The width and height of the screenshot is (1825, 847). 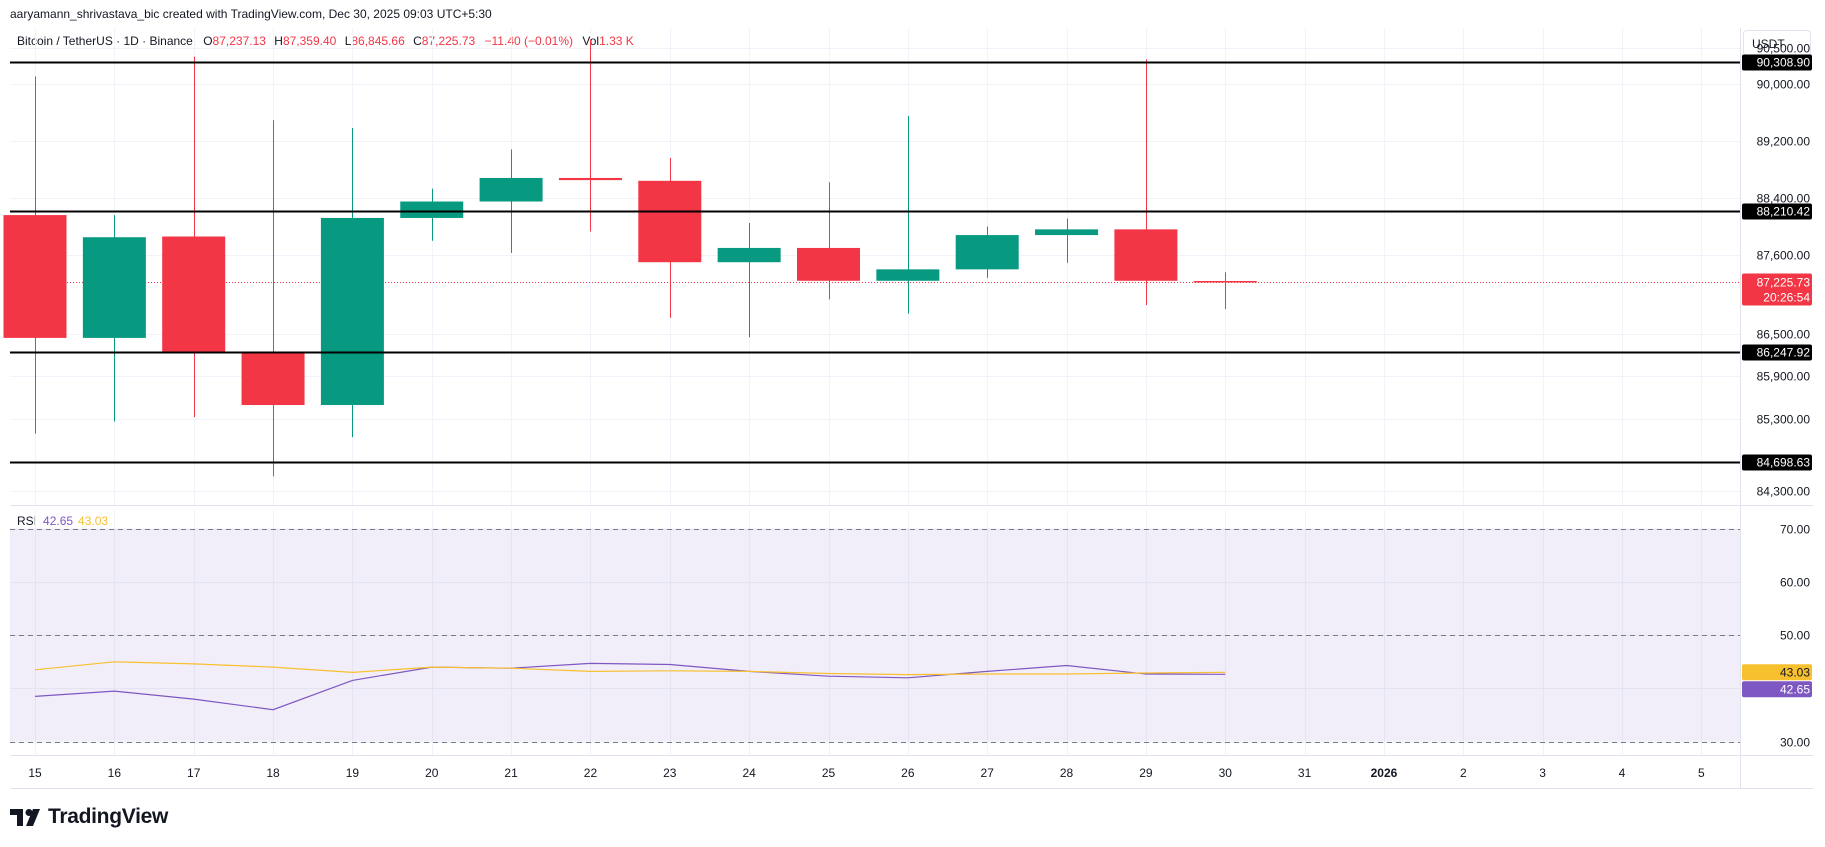 I want to click on rsi-badge: 42.65, so click(x=1777, y=689).